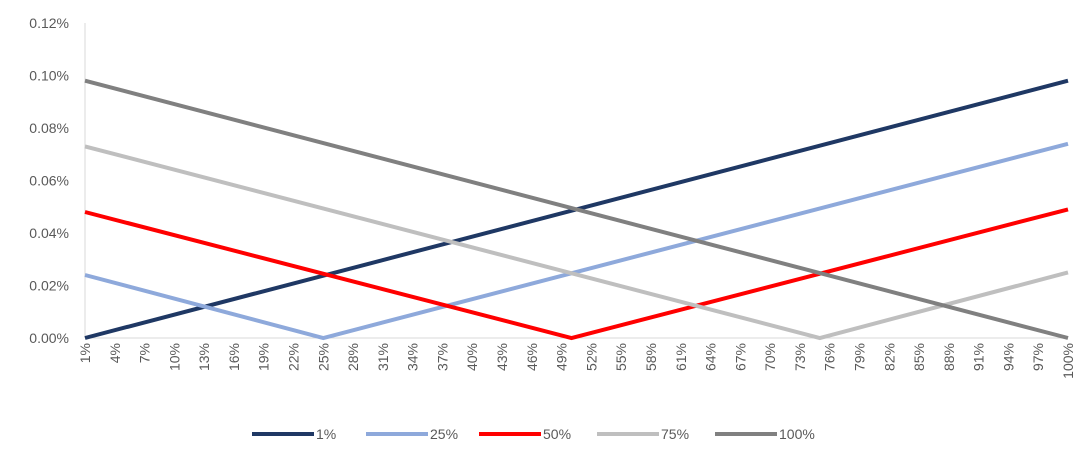 The image size is (1089, 456). What do you see at coordinates (859, 357) in the screenshot?
I see `x-tick-label: 79%` at bounding box center [859, 357].